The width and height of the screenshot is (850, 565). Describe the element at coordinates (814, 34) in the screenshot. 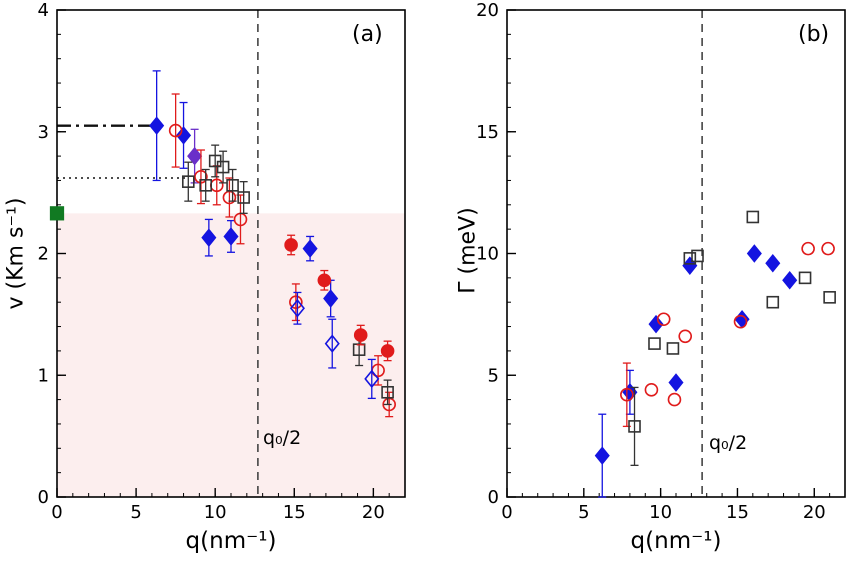

I see `panel-b-letter: (b)` at that location.